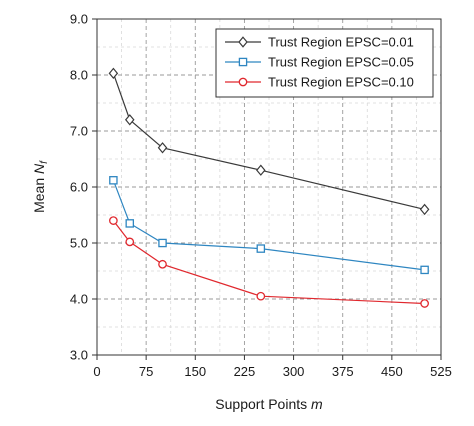  What do you see at coordinates (441, 371) in the screenshot?
I see `x-tick-label: 525` at bounding box center [441, 371].